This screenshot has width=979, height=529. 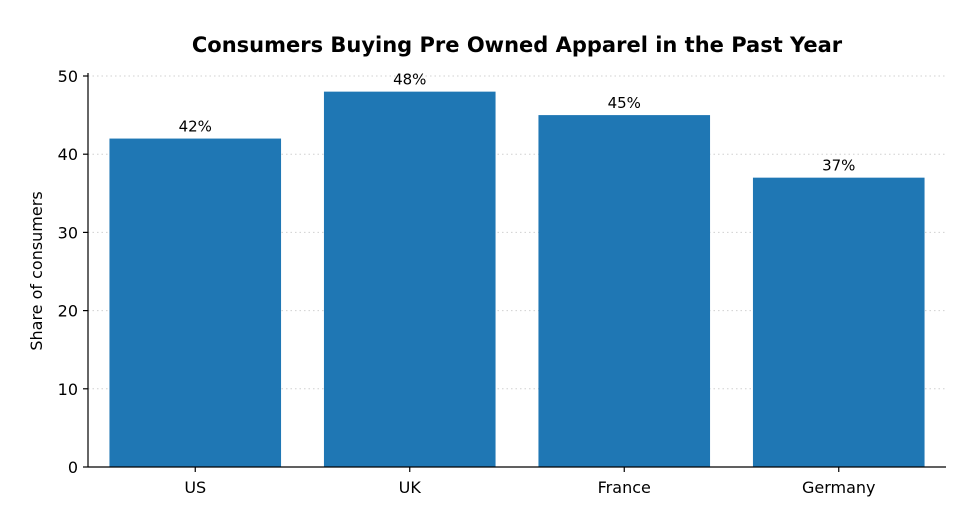 What do you see at coordinates (624, 103) in the screenshot?
I see `data-label-france: 45%` at bounding box center [624, 103].